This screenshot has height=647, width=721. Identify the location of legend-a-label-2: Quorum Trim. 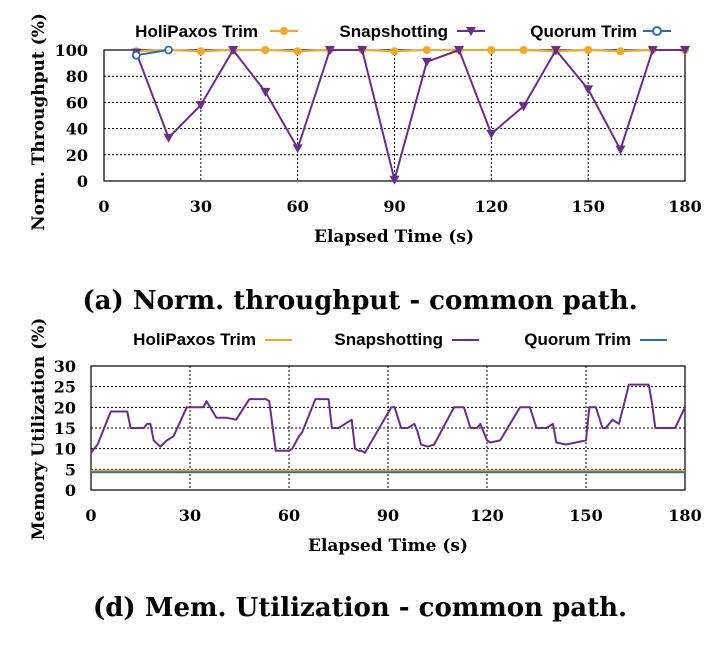
(583, 31).